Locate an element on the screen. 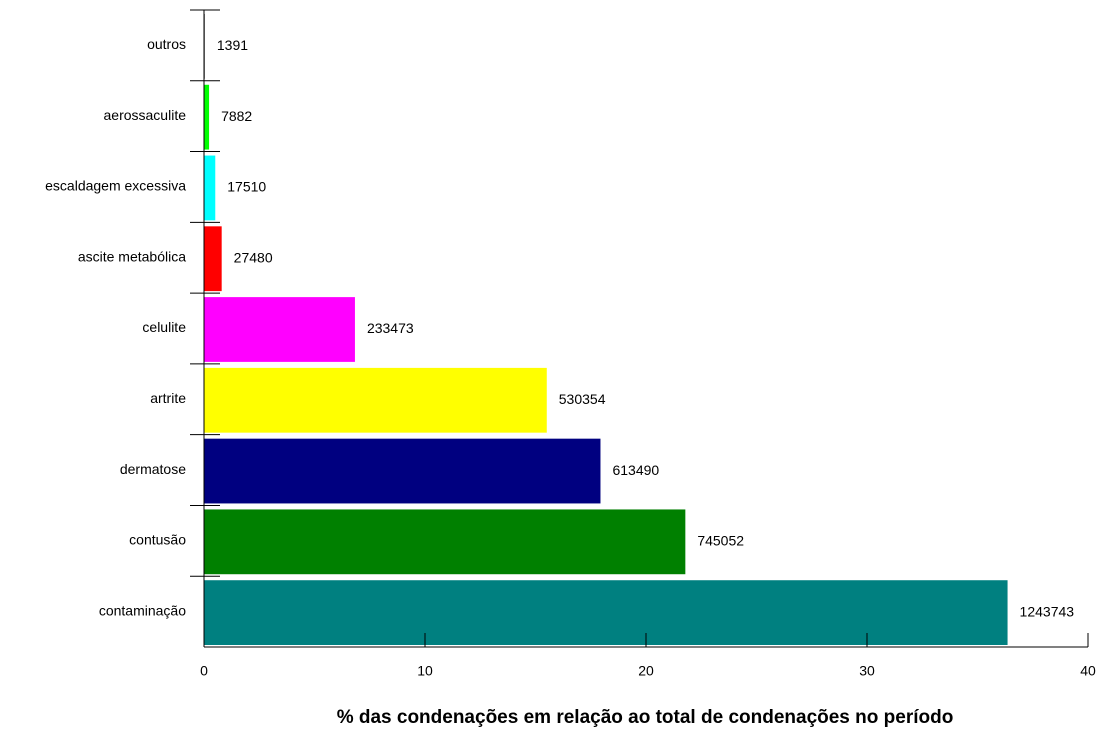 Image resolution: width=1103 pixels, height=731 pixels. data-label: 530354 is located at coordinates (582, 399).